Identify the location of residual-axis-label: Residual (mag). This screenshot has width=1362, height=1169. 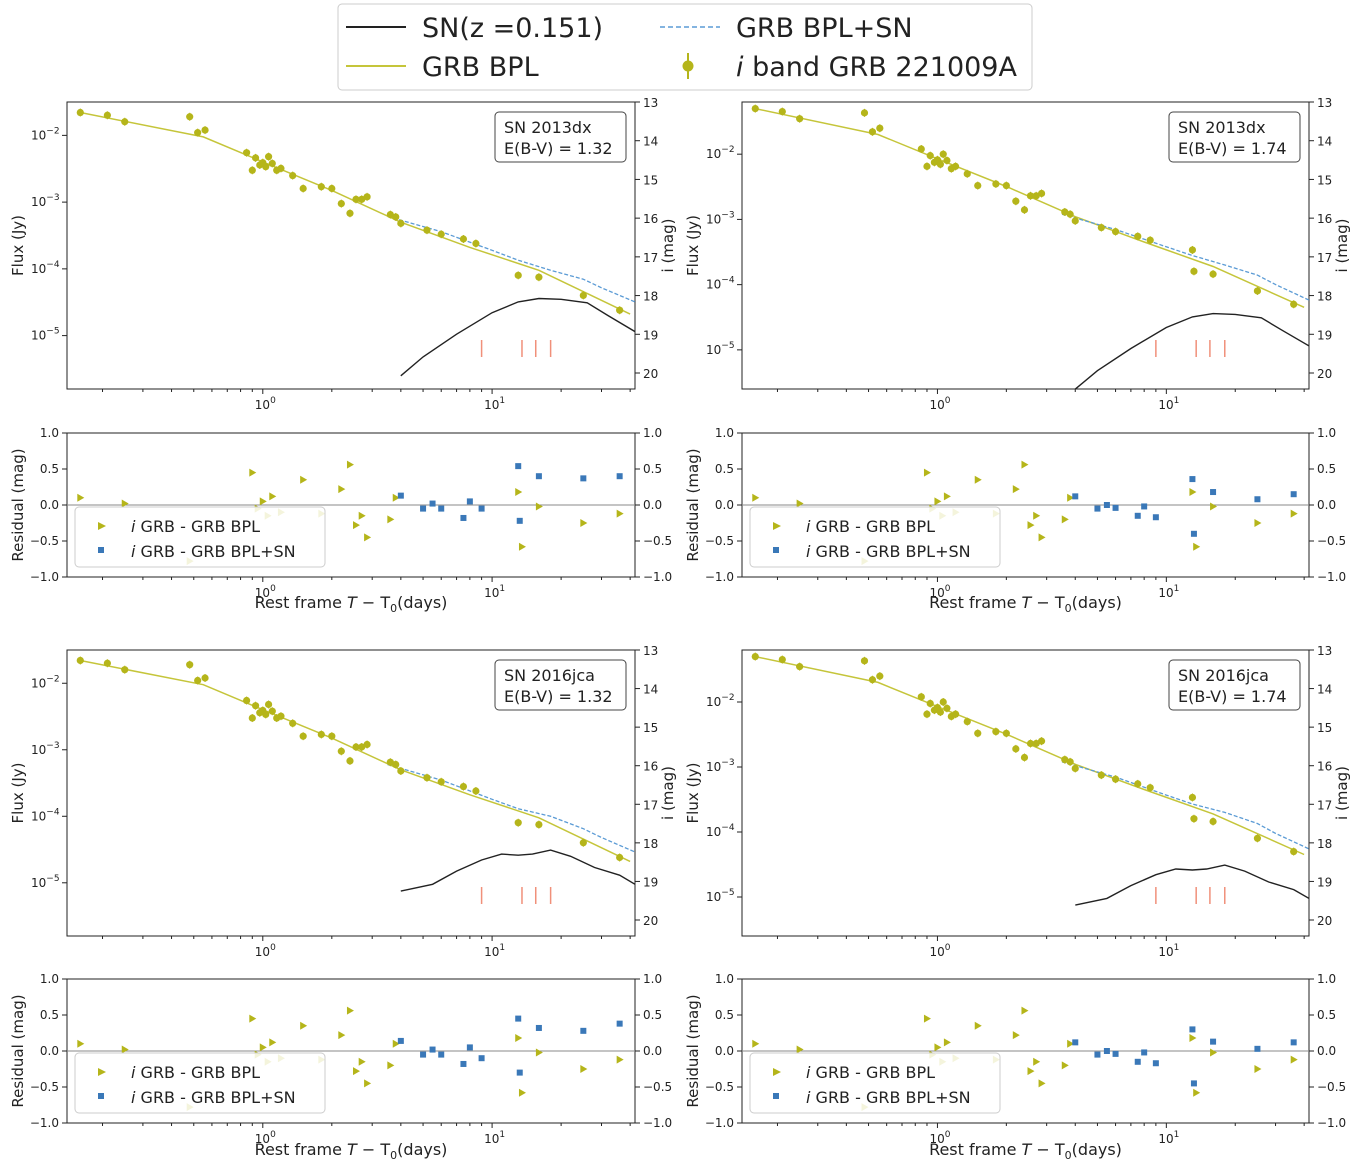
(18, 1050).